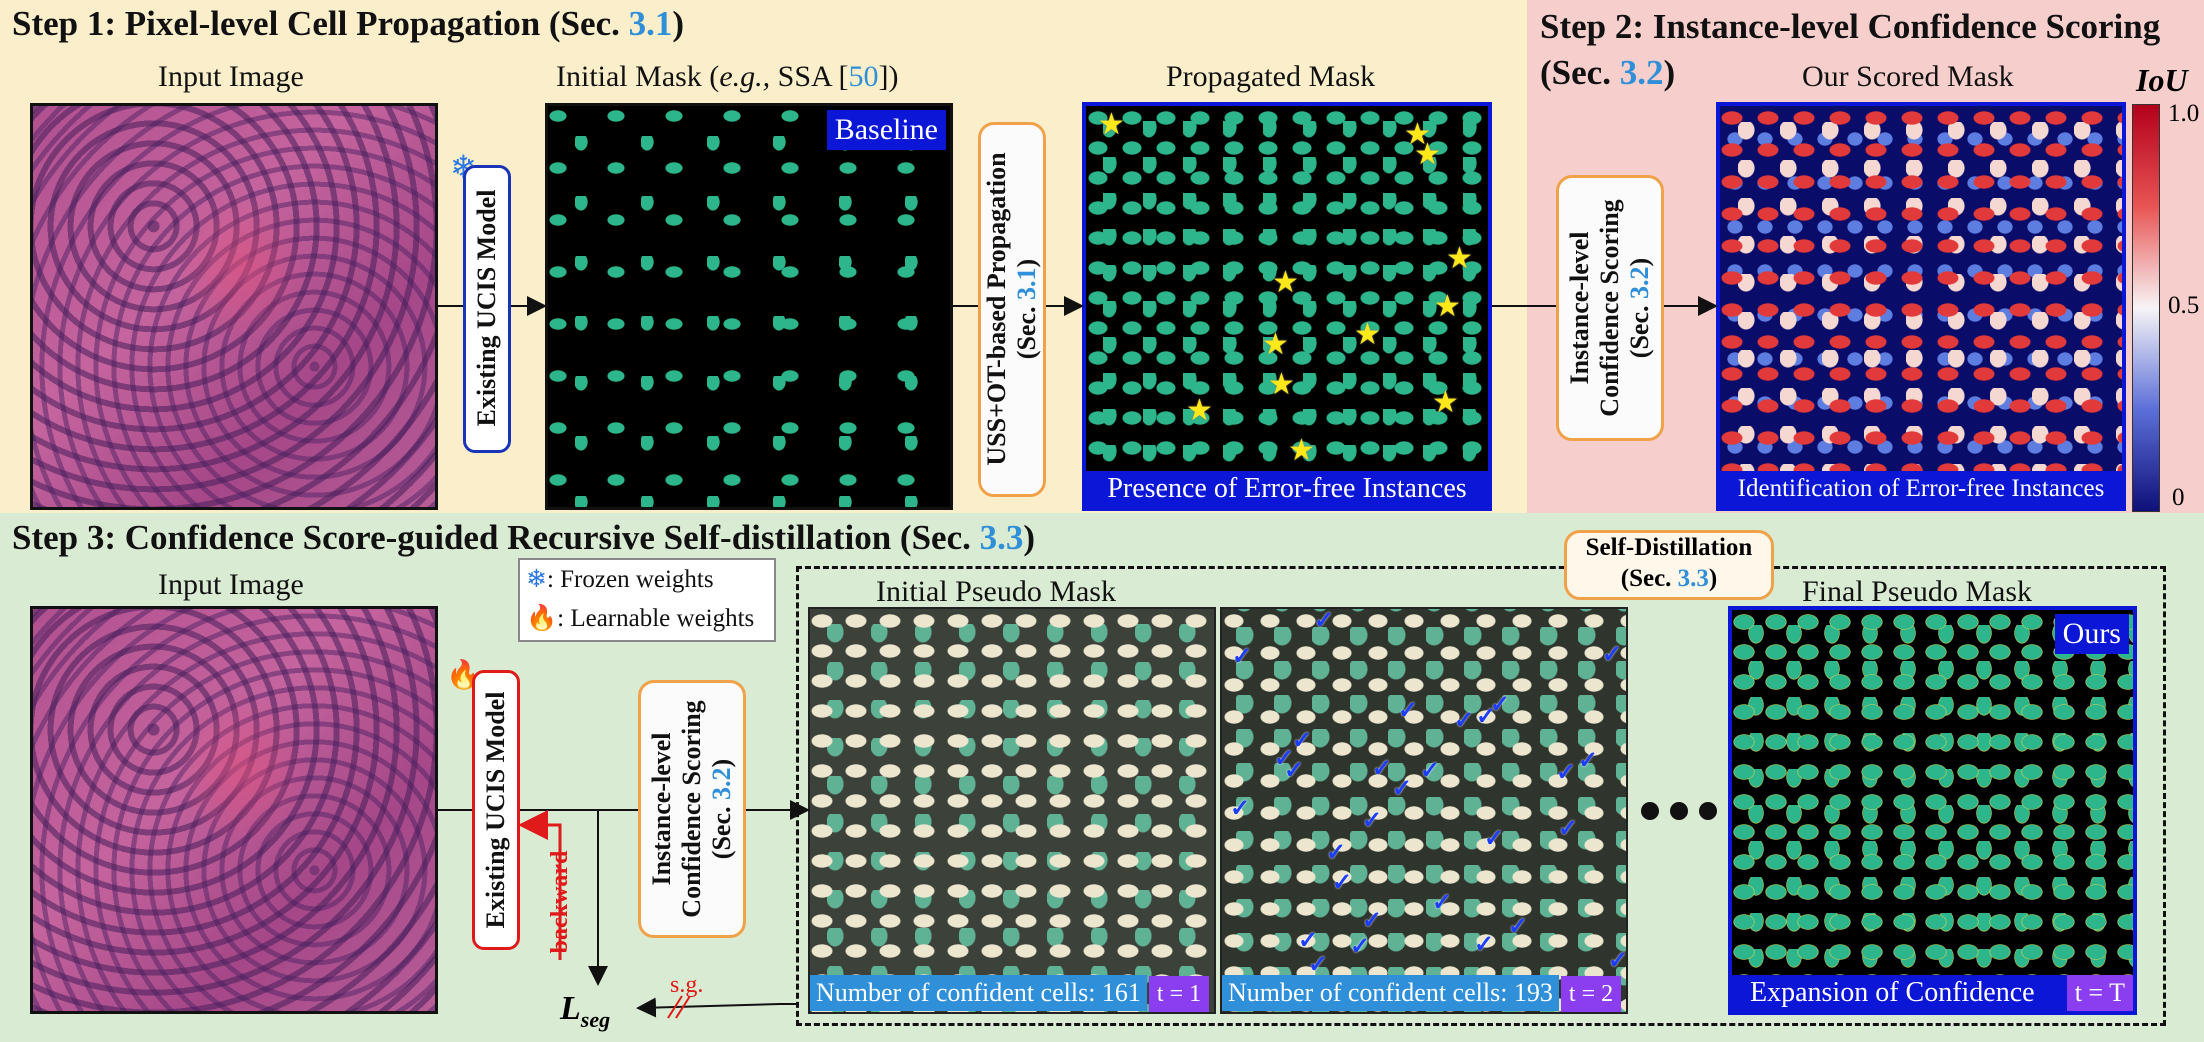 Image resolution: width=2204 pixels, height=1042 pixels. What do you see at coordinates (745, 76) in the screenshot?
I see `initial-mask-eg: e.g.,` at bounding box center [745, 76].